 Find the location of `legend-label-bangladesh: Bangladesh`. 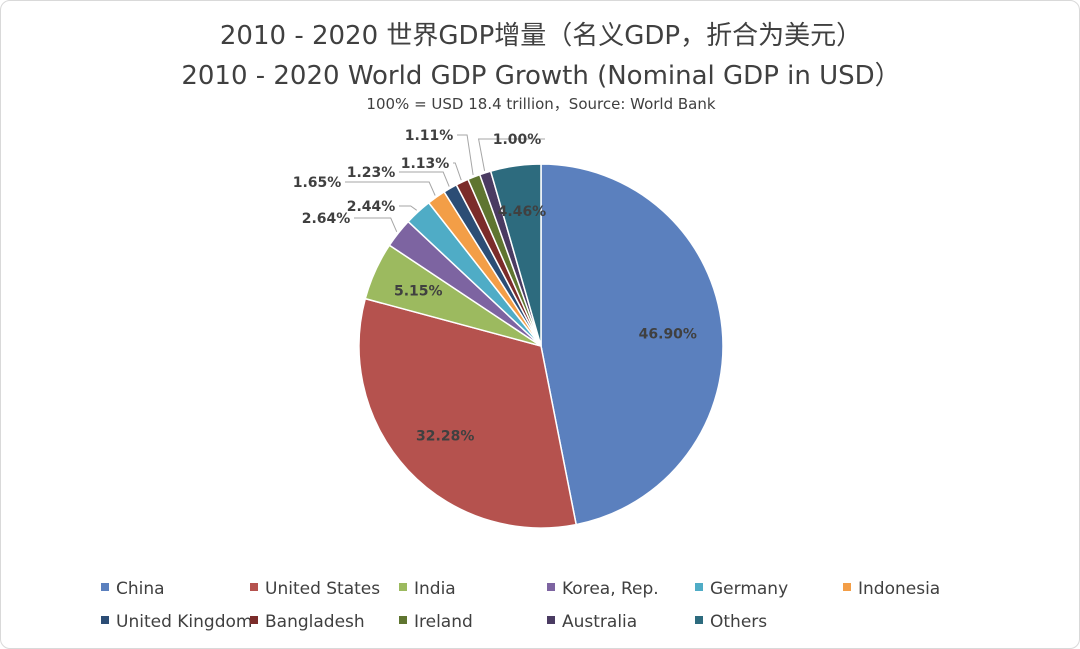

legend-label-bangladesh: Bangladesh is located at coordinates (315, 622).